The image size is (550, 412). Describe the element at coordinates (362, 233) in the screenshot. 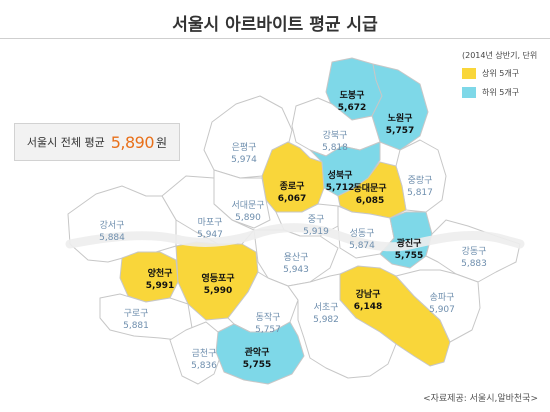

I see `district-name-seongdong: 성동구` at that location.